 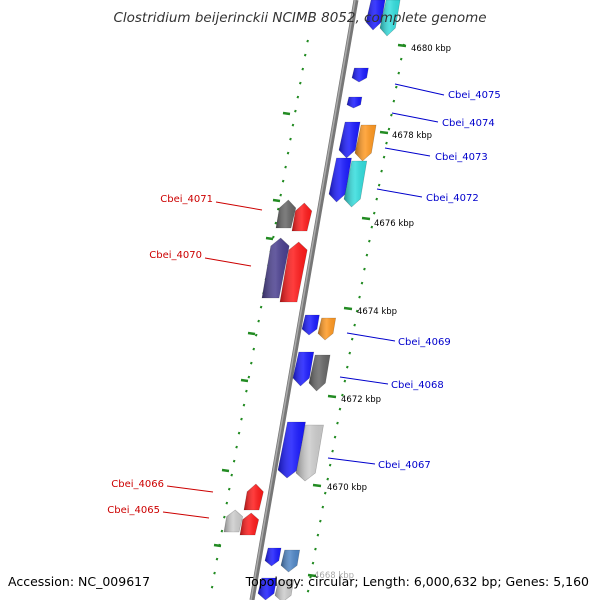 I want to click on gene-label-cbei-4065: Cbei_4065, so click(x=133, y=510).